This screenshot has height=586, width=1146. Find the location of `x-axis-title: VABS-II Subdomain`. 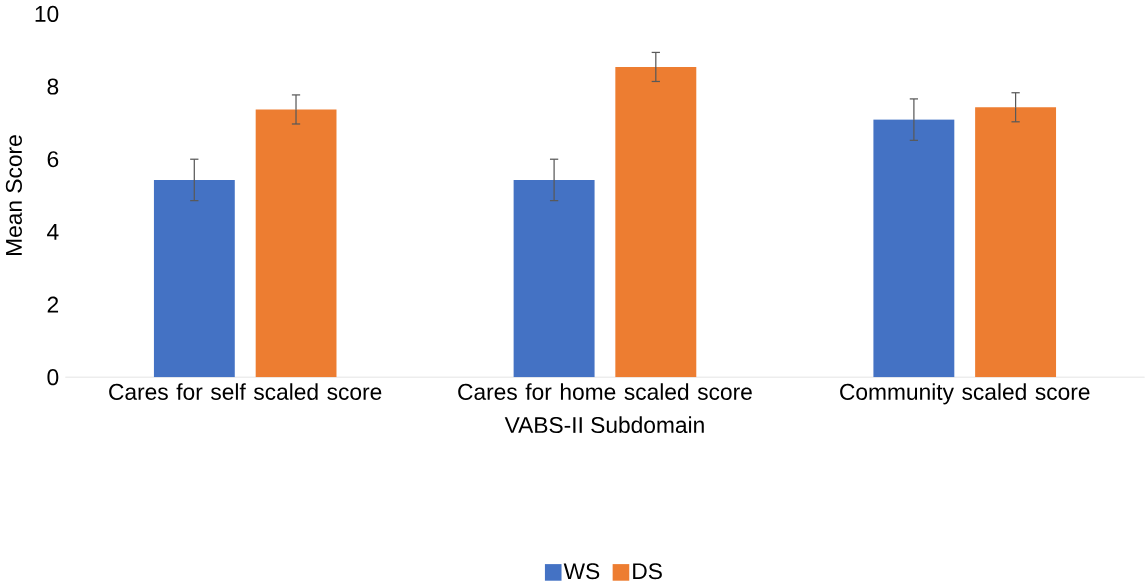

x-axis-title: VABS-II Subdomain is located at coordinates (604, 425).